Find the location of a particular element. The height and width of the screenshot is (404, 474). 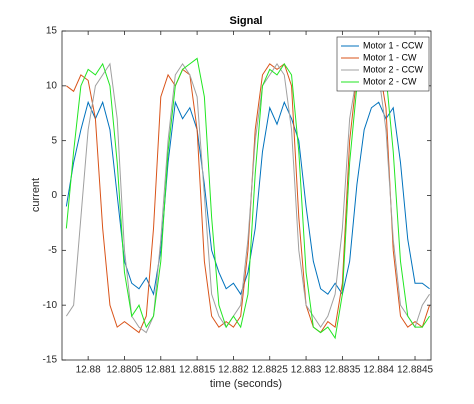

x-tick-label: 12.884 is located at coordinates (378, 370).